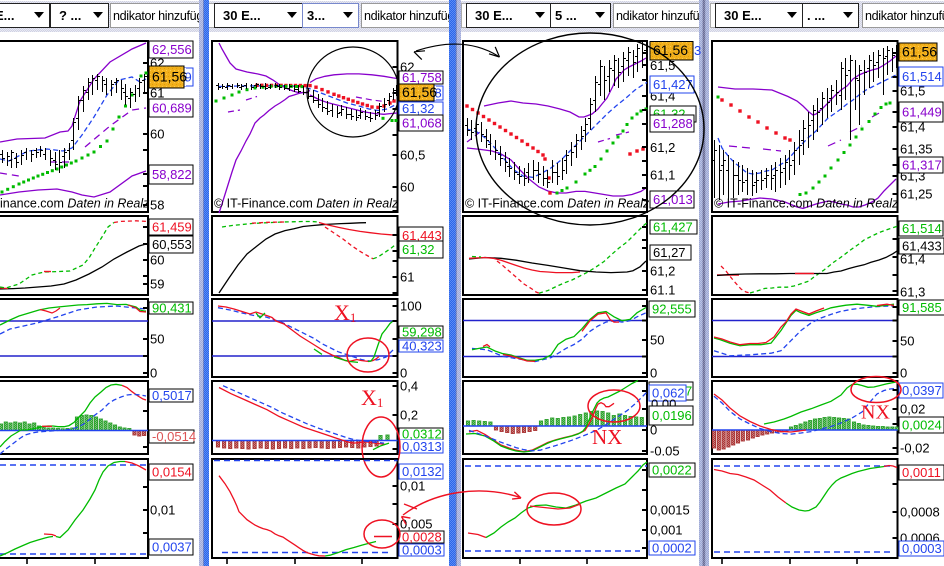 This screenshot has width=944, height=566. I want to click on svg-text: 61,449, so click(922, 112).